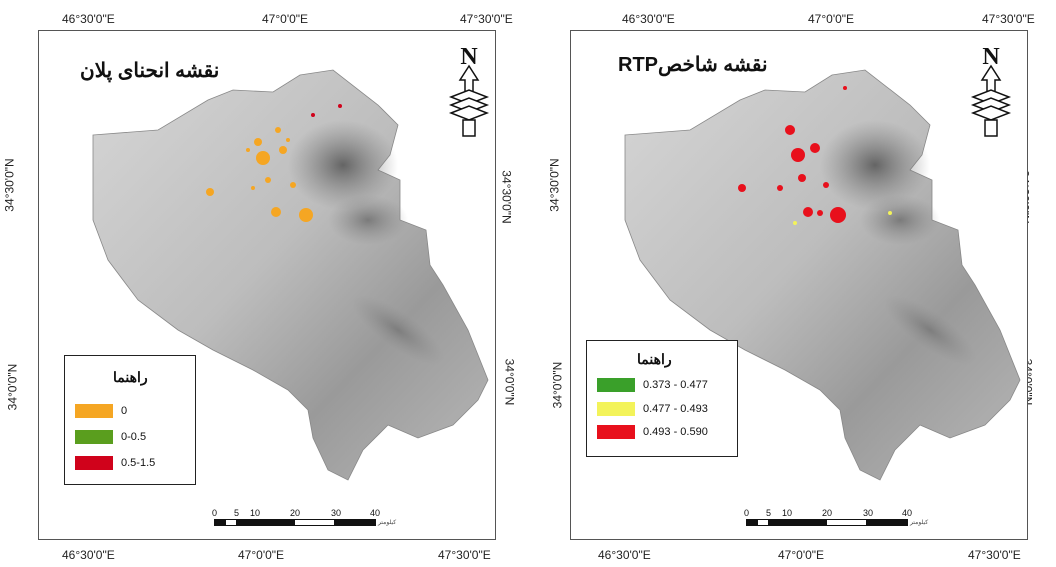 Image resolution: width=1056 pixels, height=567 pixels. Describe the element at coordinates (124, 411) in the screenshot. I see `legend-label: 0` at that location.